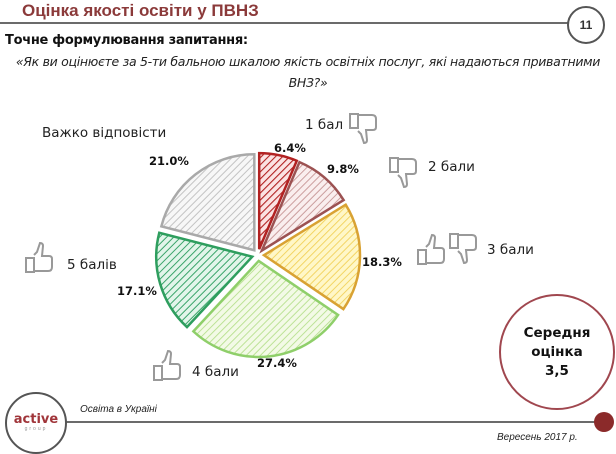  Describe the element at coordinates (324, 125) in the screenshot. I see `category-label-1: 1 бал` at that location.